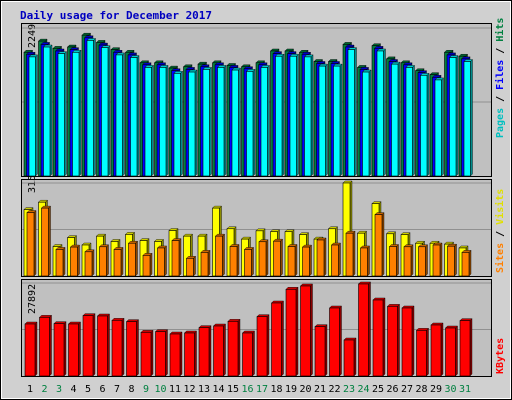 The width and height of the screenshot is (512, 400). I want to click on bar-kbytes-day-12-face, so click(189, 354).